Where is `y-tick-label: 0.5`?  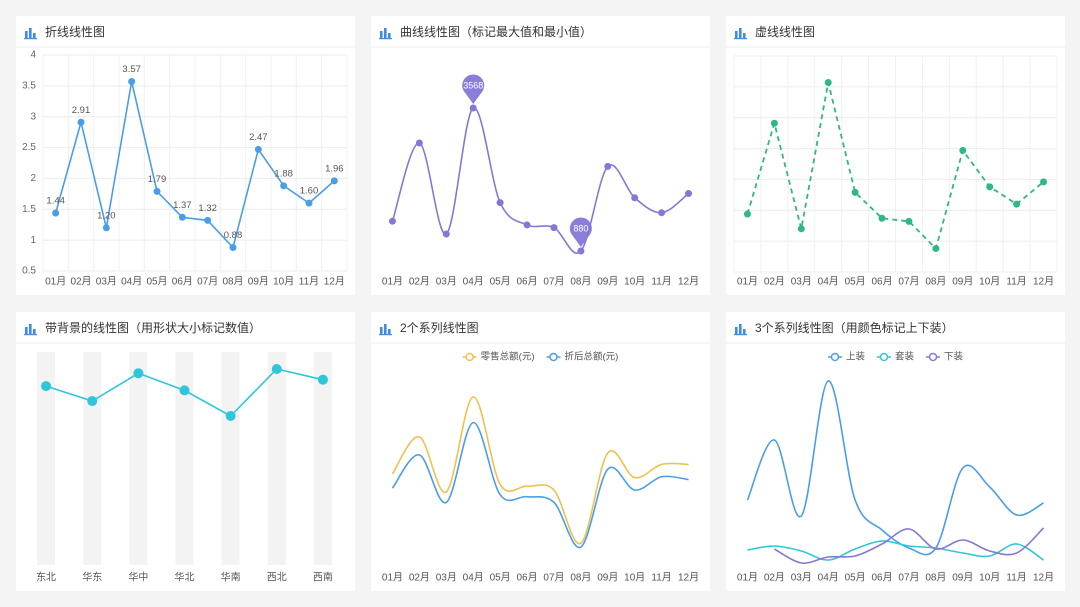 y-tick-label: 0.5 is located at coordinates (29, 271).